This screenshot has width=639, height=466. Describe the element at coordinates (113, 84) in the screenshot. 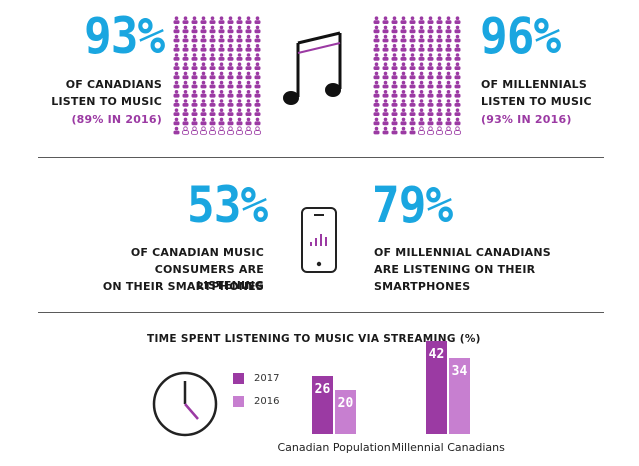

I see `canadians-caption-line1: OF CANADIANS` at that location.